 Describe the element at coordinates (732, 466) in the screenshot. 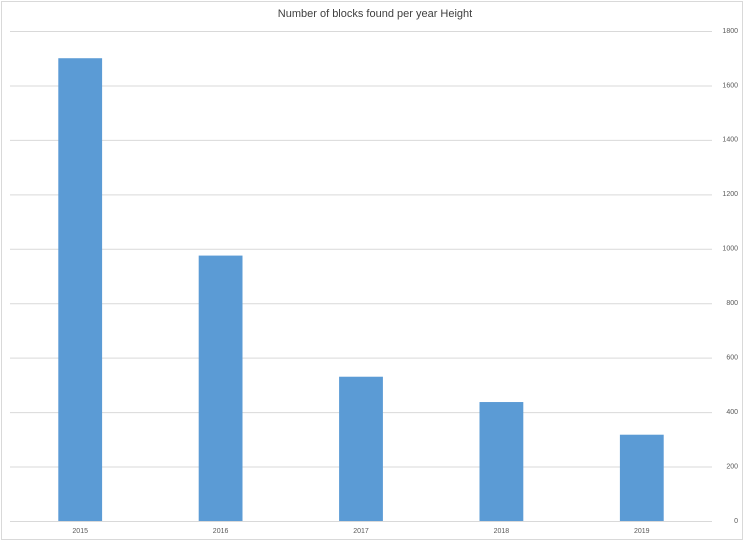

I see `y-tick-label: 200` at that location.